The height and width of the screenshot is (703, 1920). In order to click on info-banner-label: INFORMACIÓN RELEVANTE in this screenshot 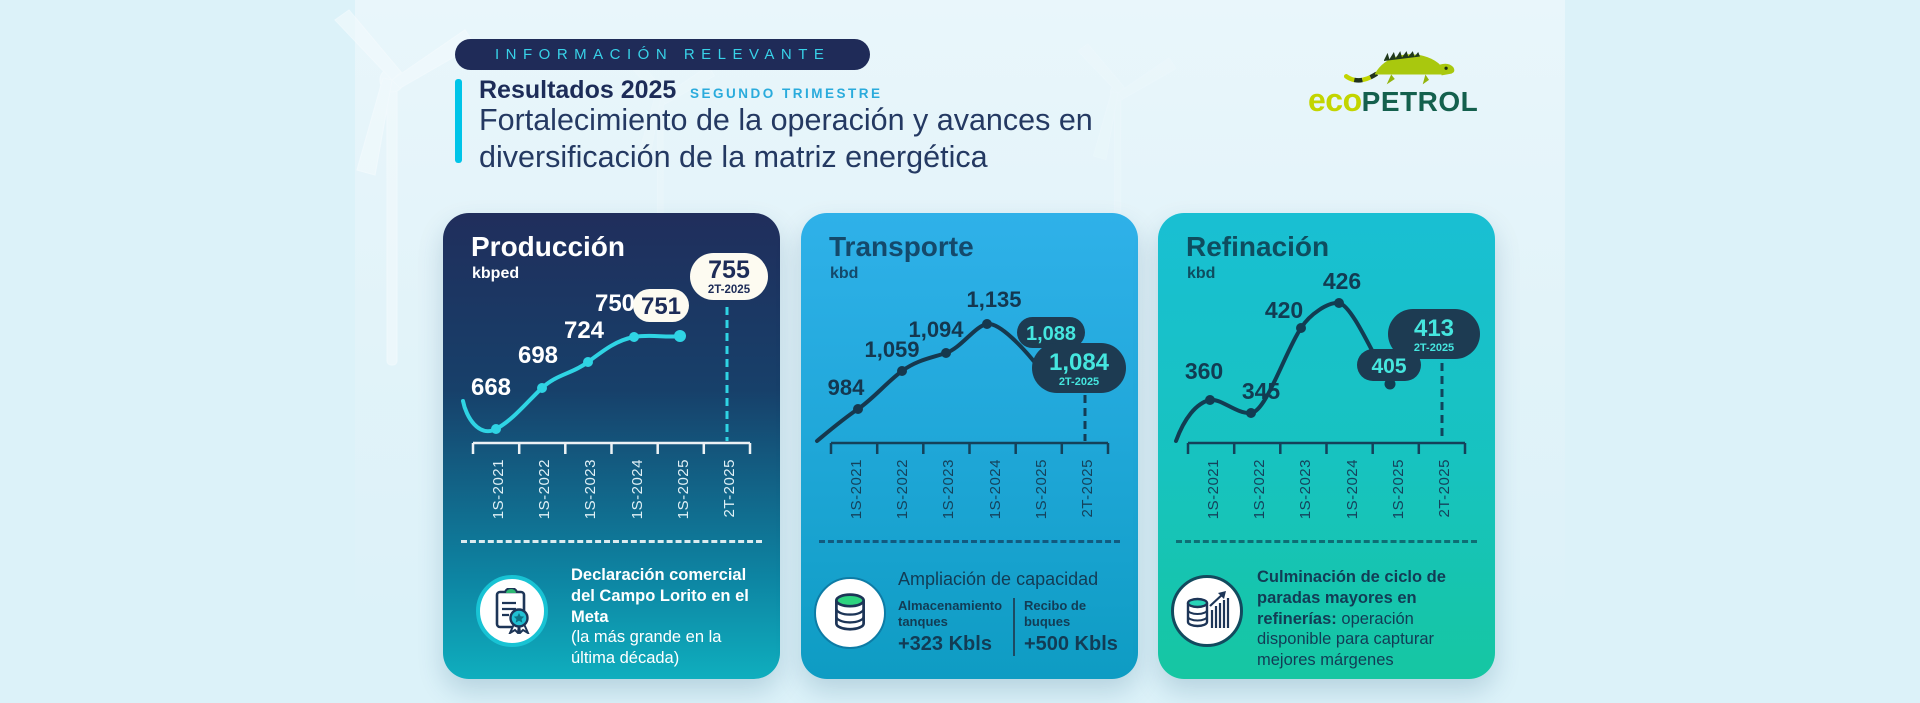, I will do `click(663, 54)`.